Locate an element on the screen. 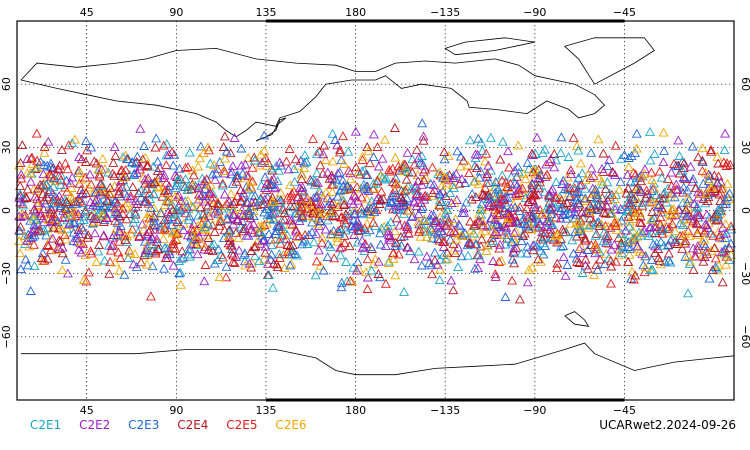 This screenshot has width=750, height=450. legend-item-c2e4: C2E4 is located at coordinates (193, 425).